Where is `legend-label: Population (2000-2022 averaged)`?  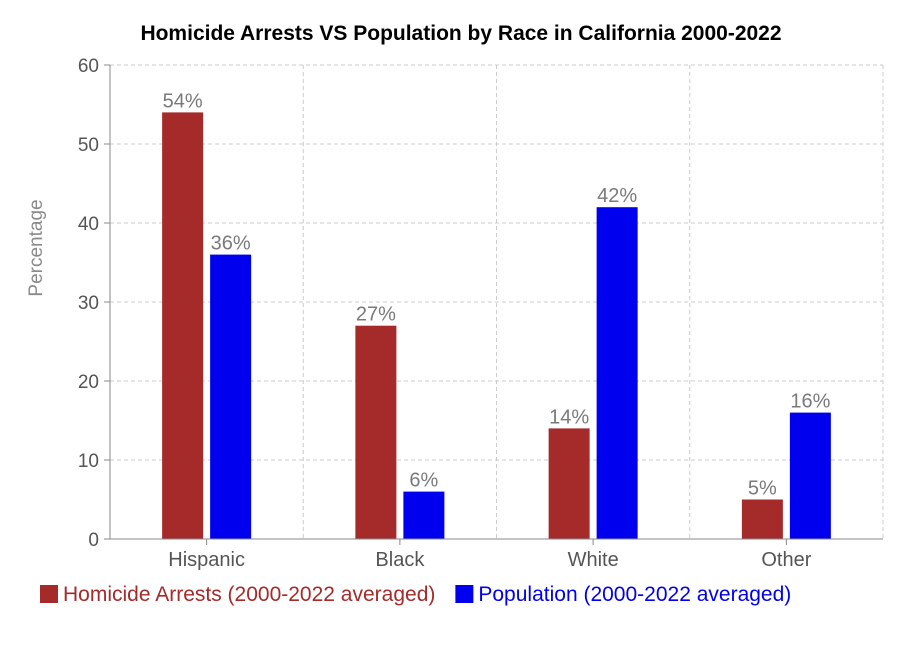 legend-label: Population (2000-2022 averaged) is located at coordinates (634, 594).